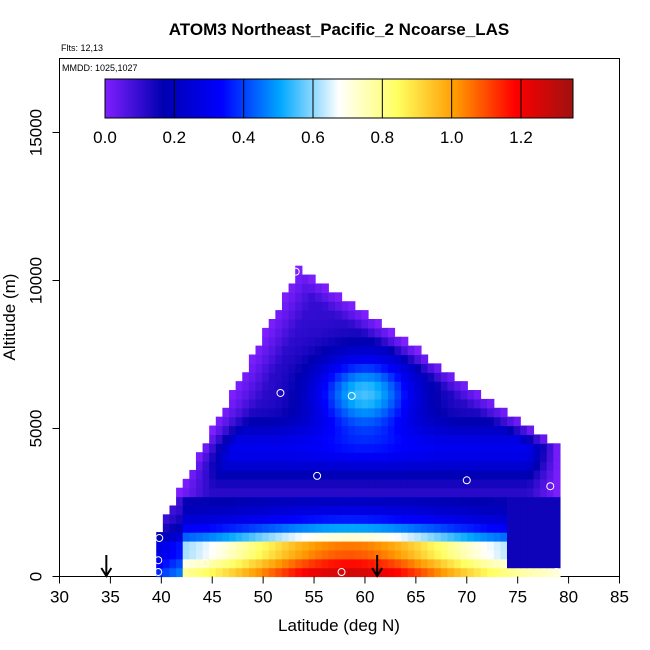  Describe the element at coordinates (333, 112) in the screenshot. I see `colorbar: 0.0 0.2 0.4 0.6 0.8 1.0 1.2` at that location.